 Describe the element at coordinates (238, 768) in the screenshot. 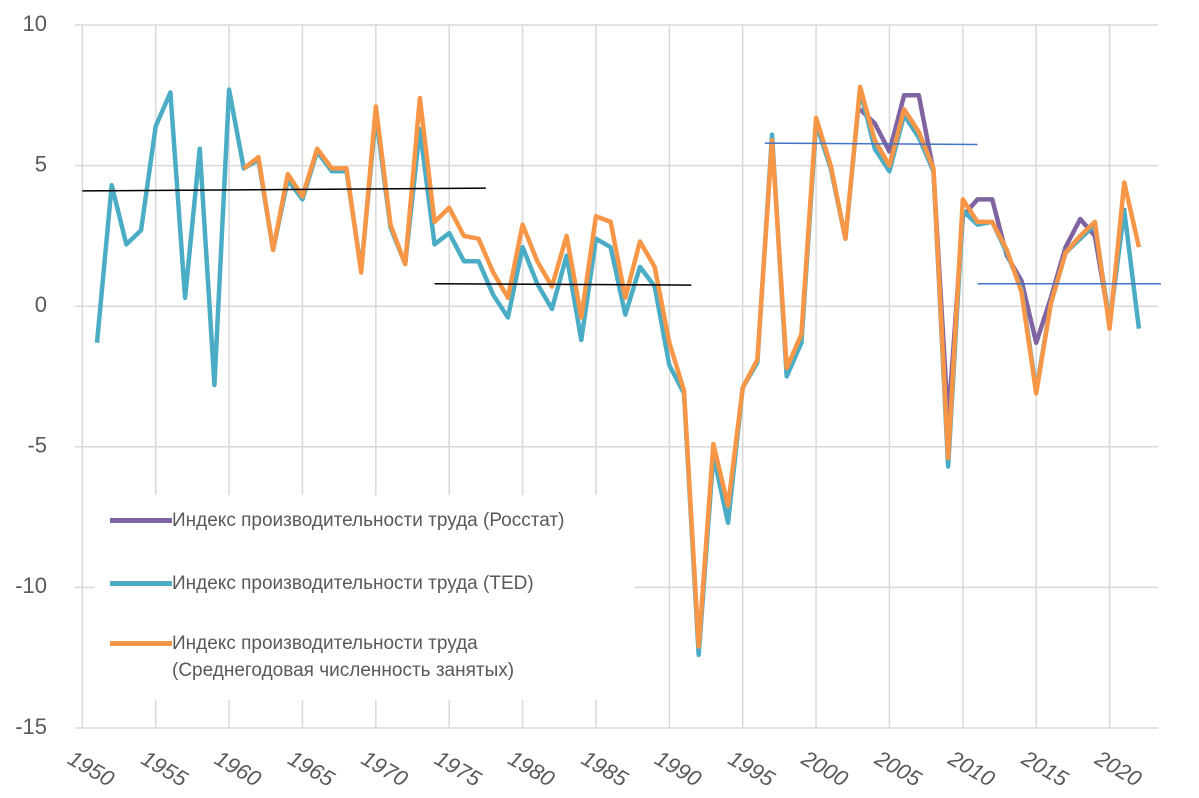

I see `x-tick-label: 1960` at that location.